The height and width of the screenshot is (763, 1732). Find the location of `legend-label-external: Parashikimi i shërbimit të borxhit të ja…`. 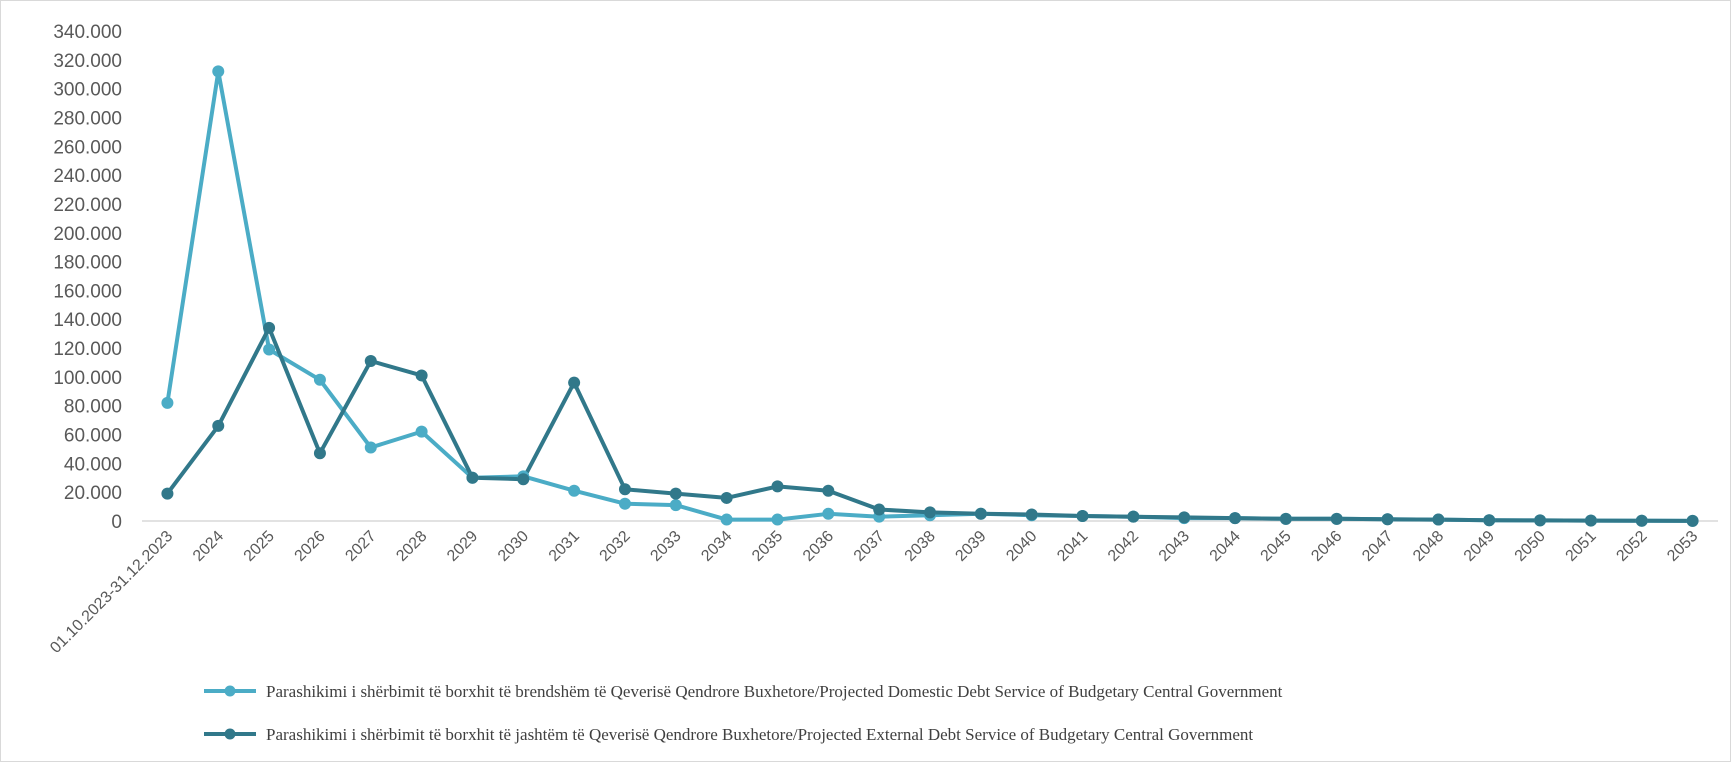

legend-label-external: Parashikimi i shërbimit të borxhit të ja… is located at coordinates (759, 734).